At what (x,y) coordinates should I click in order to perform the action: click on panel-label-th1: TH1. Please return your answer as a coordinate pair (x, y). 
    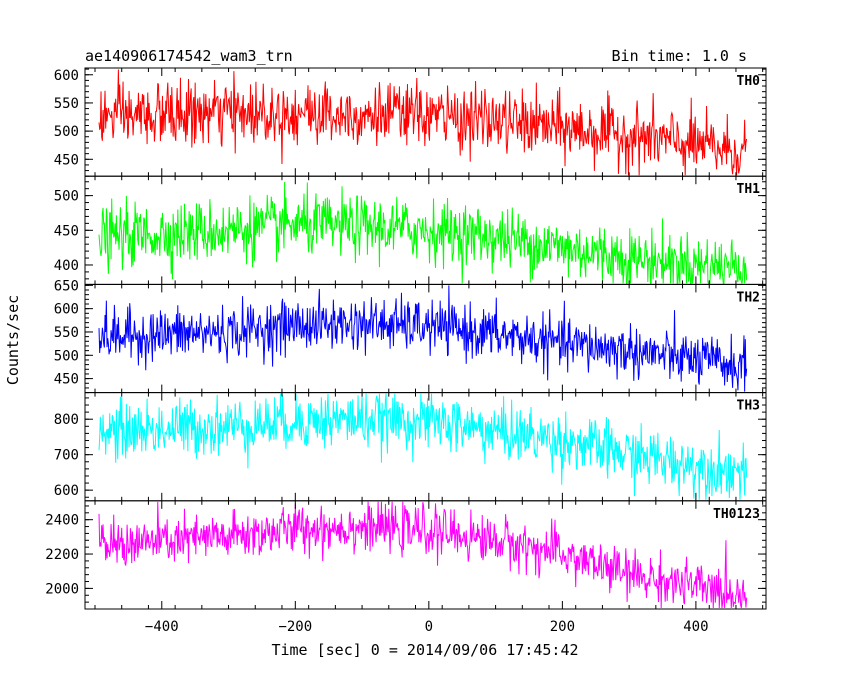
    Looking at the image, I should click on (749, 189).